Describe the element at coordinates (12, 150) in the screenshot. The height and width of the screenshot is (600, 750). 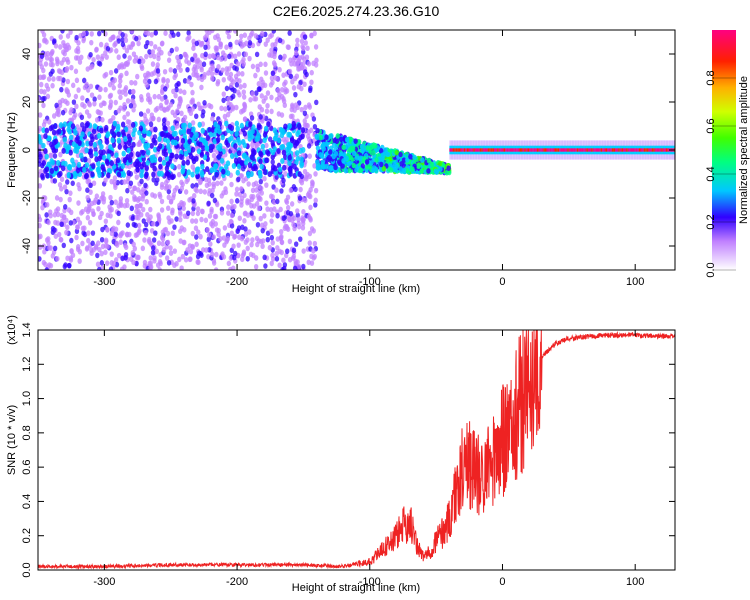
I see `spectrogram-y-label: Frequency (Hz)` at that location.